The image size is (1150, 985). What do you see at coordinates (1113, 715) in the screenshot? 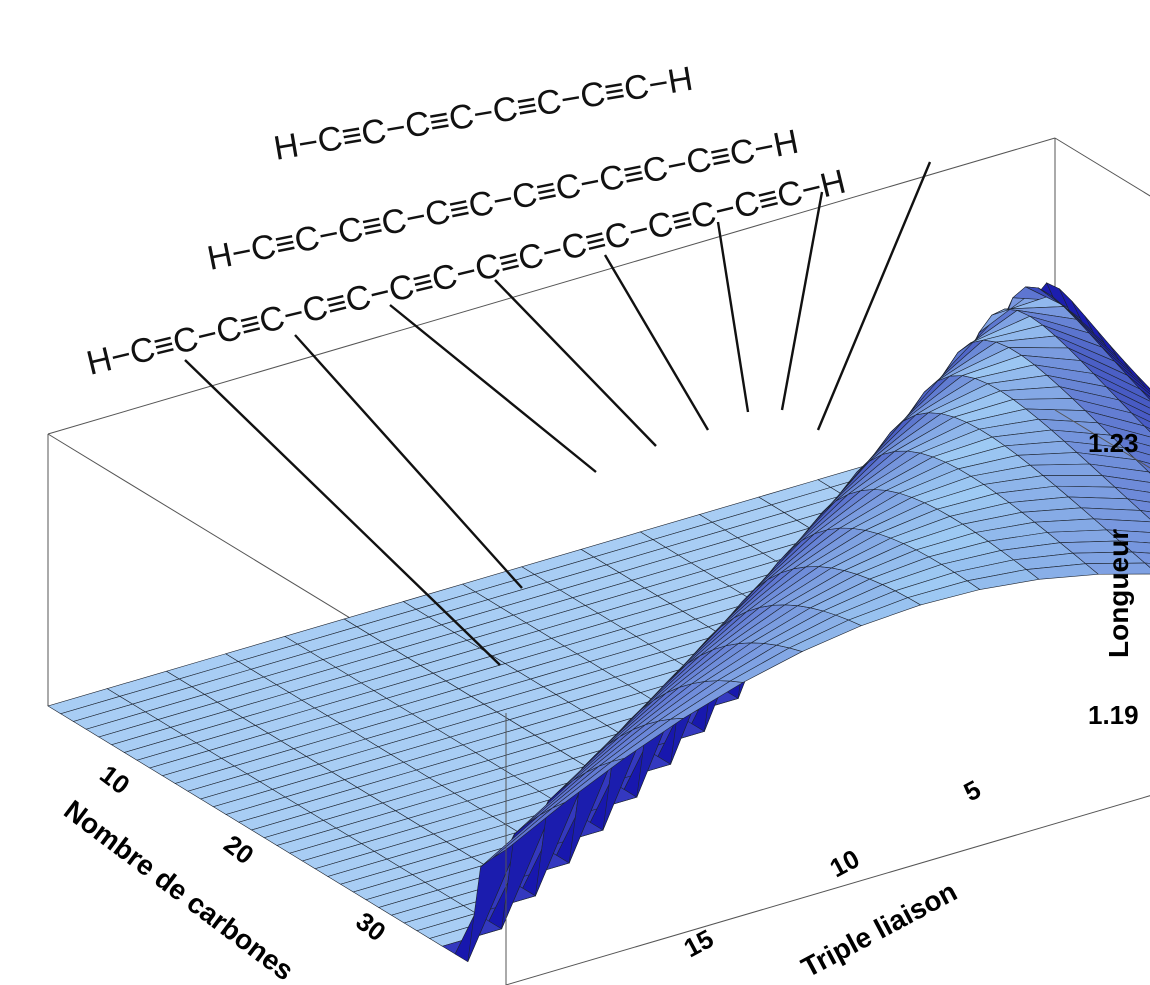
I see `z-tick-label: 1.19` at bounding box center [1113, 715].